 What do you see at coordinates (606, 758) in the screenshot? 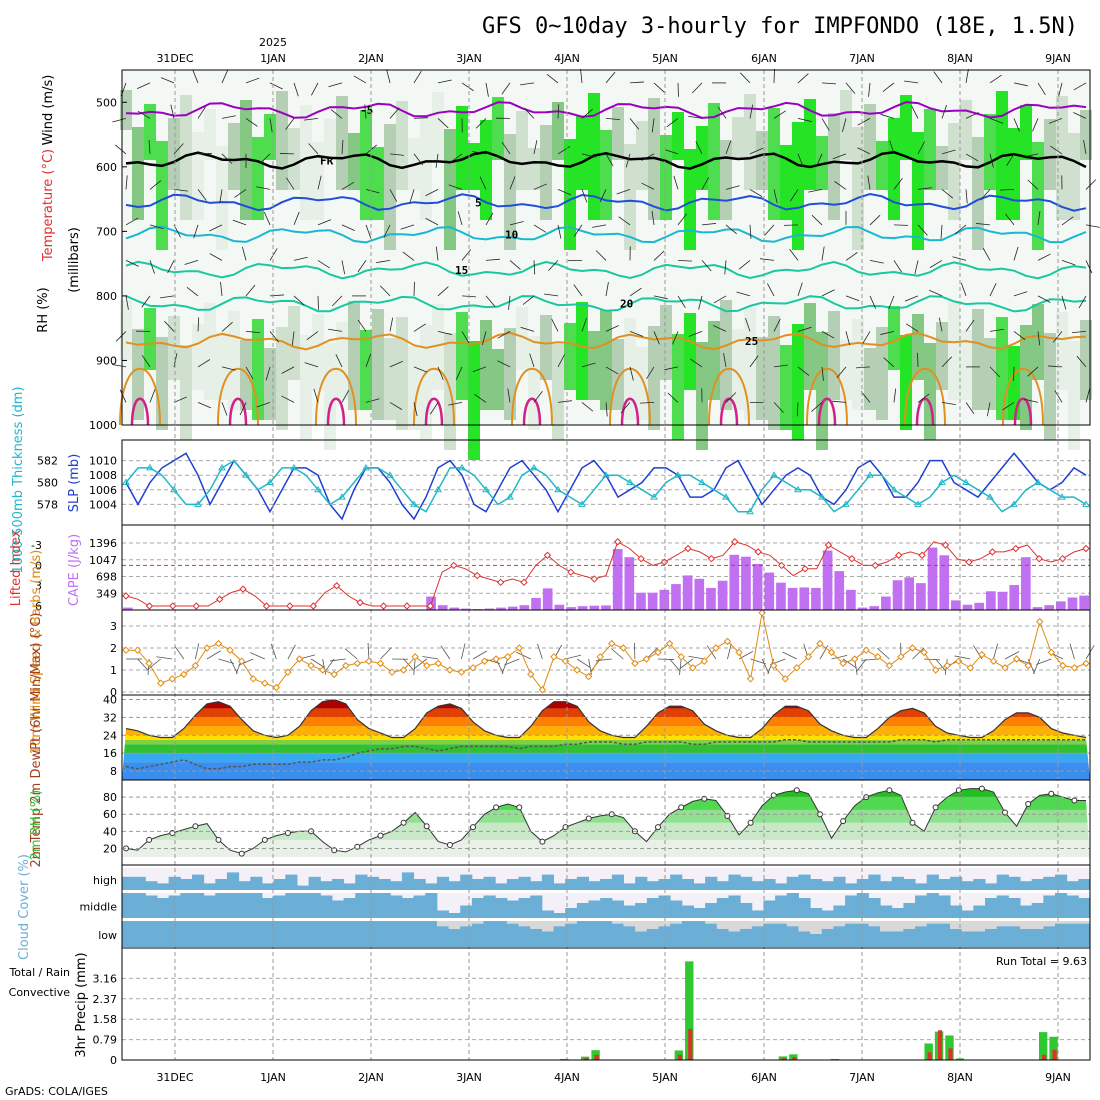
I see `temp-band` at bounding box center [606, 758].